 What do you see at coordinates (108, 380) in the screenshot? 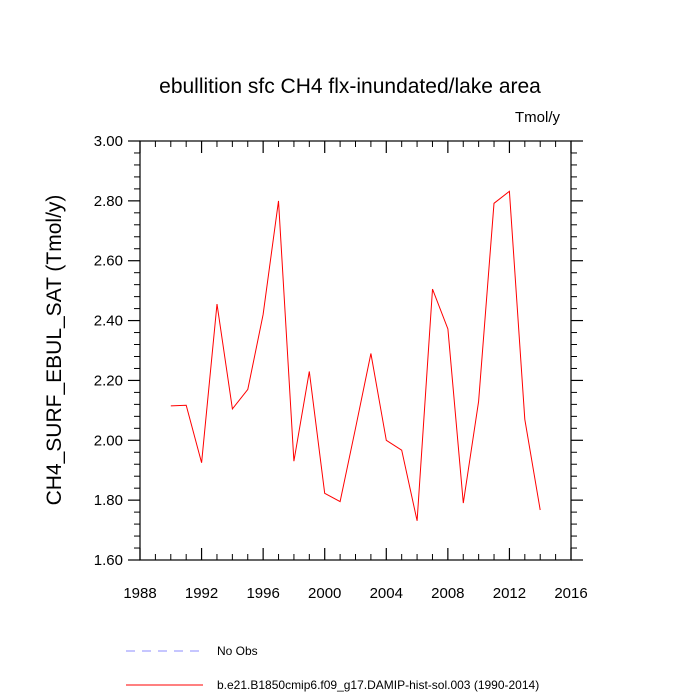
I see `y-tick-label: 2.20` at bounding box center [108, 380].